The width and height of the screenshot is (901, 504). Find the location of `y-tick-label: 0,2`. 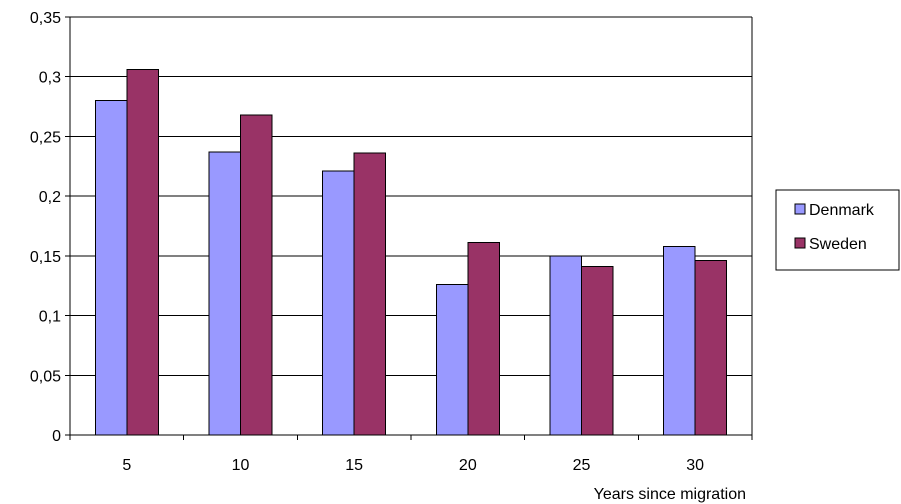

y-tick-label: 0,2 is located at coordinates (50, 197).